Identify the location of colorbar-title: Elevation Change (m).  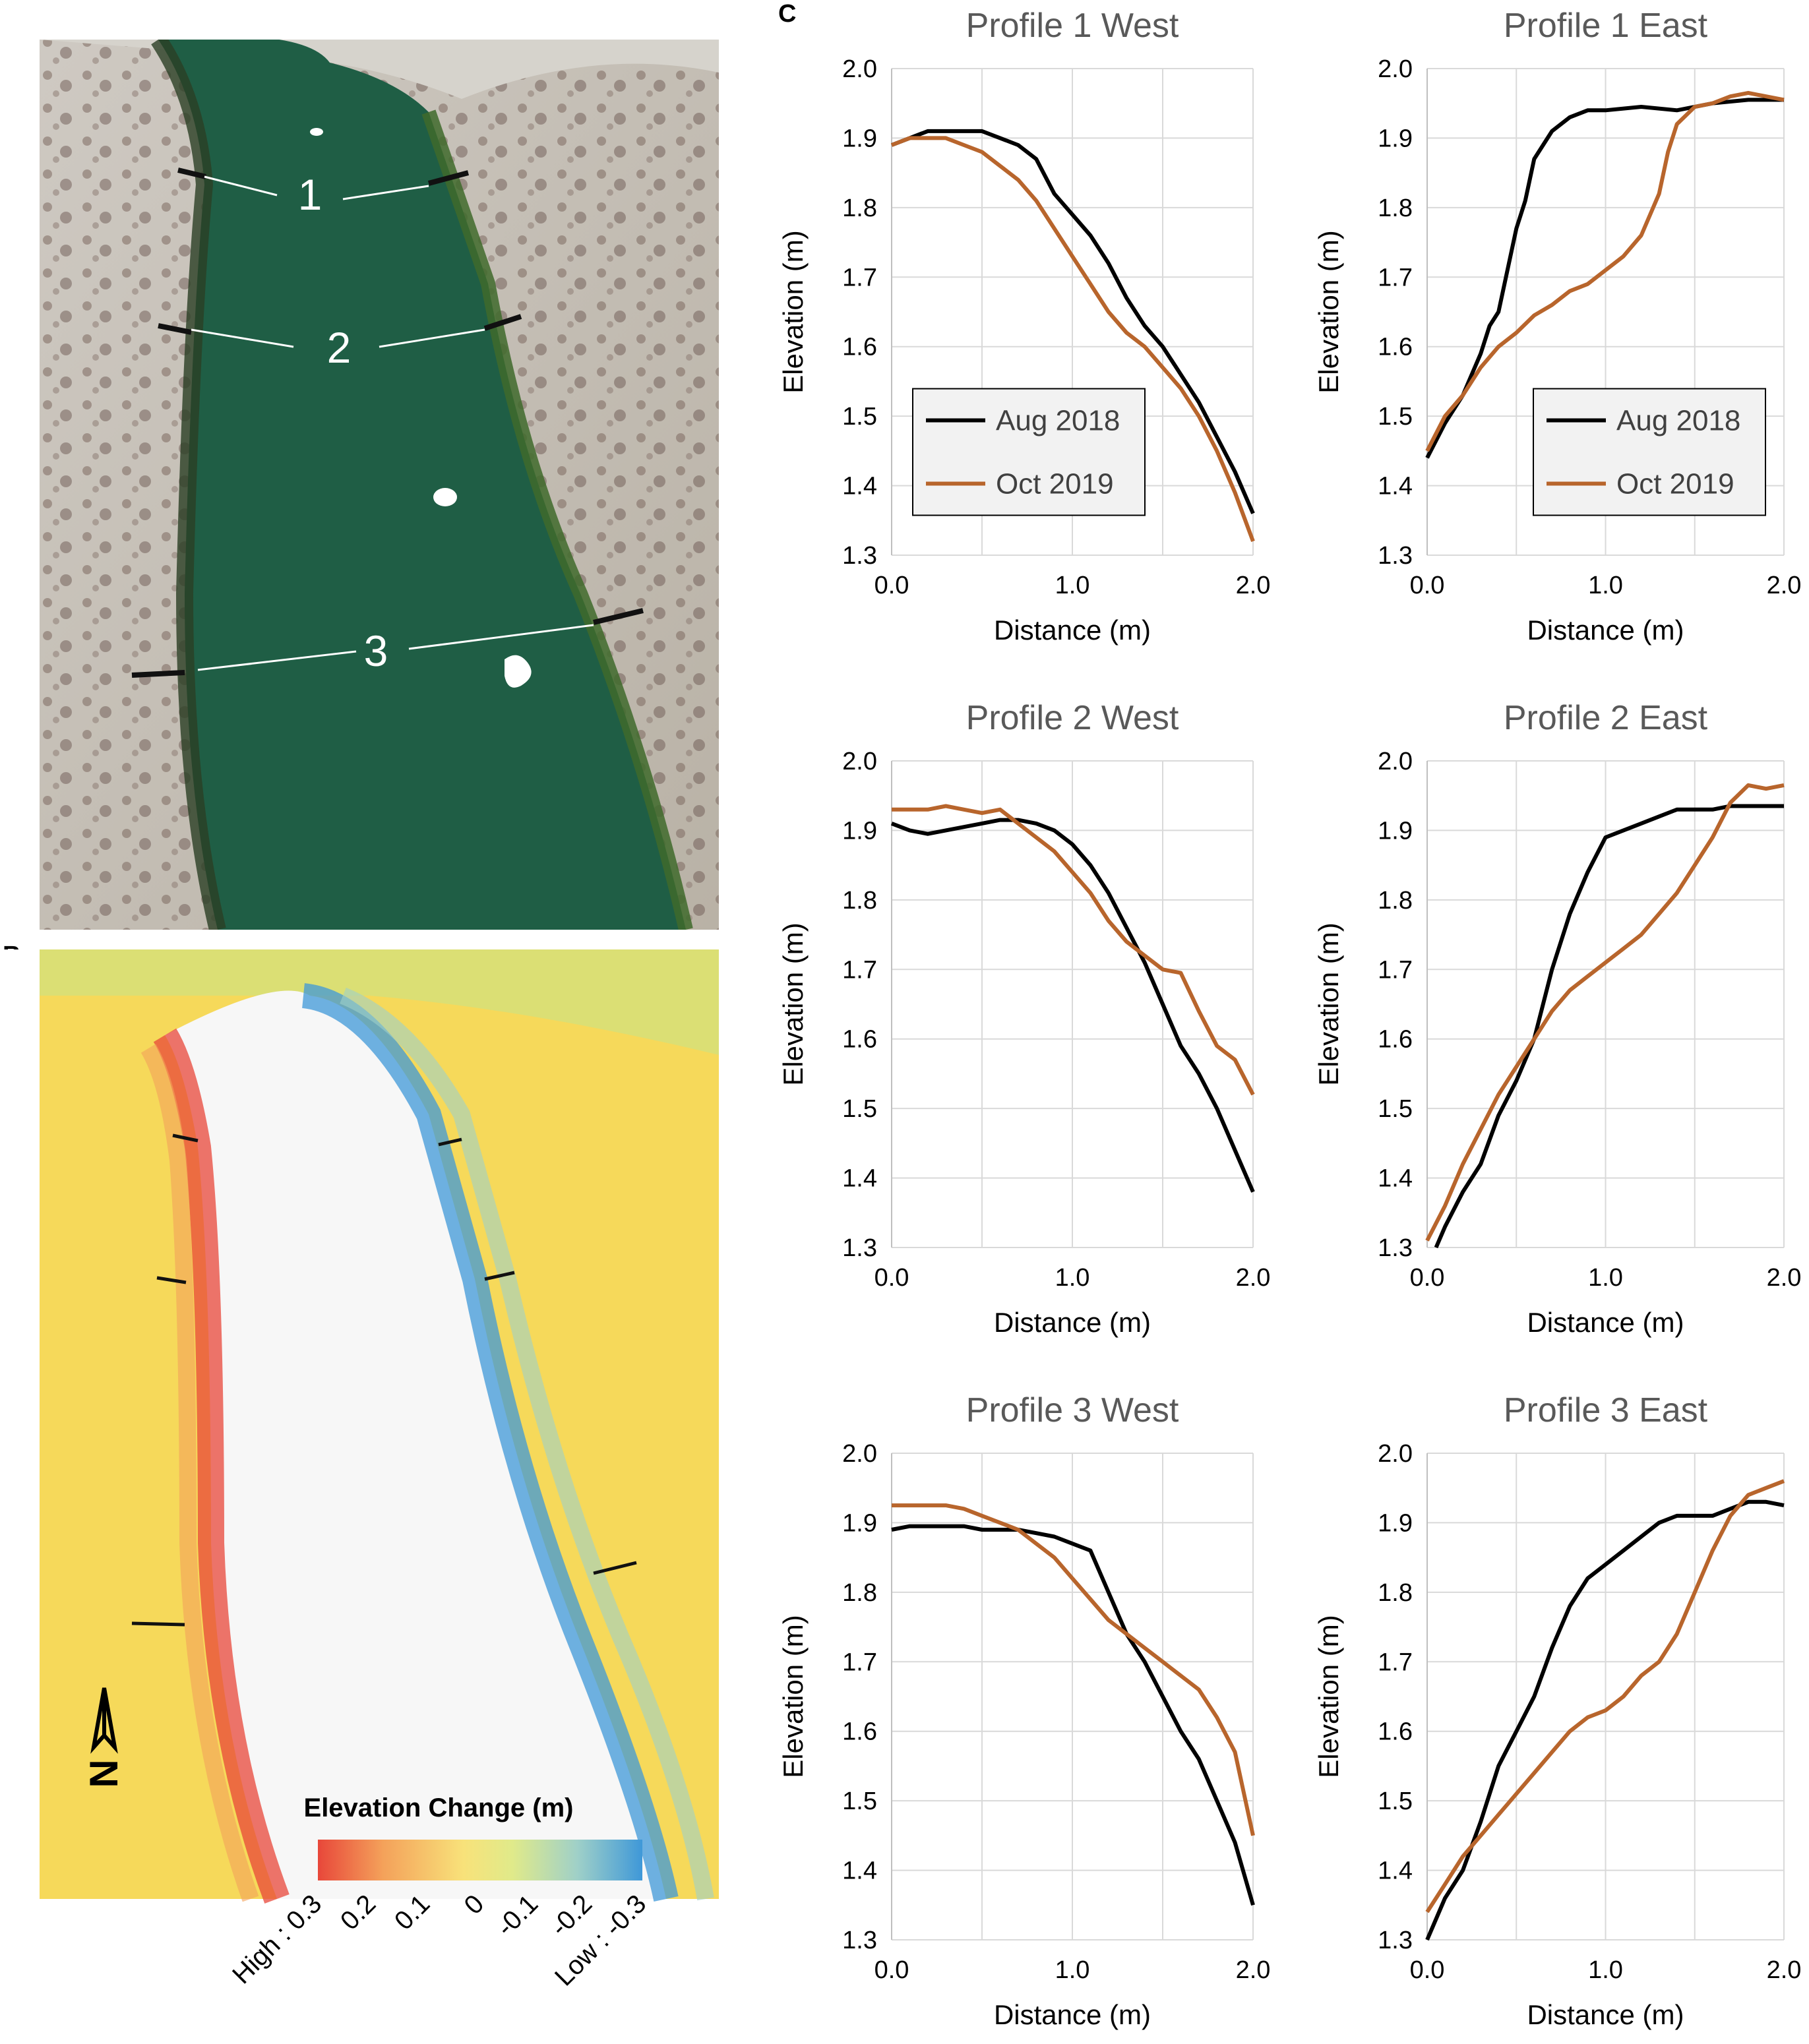
(439, 1807).